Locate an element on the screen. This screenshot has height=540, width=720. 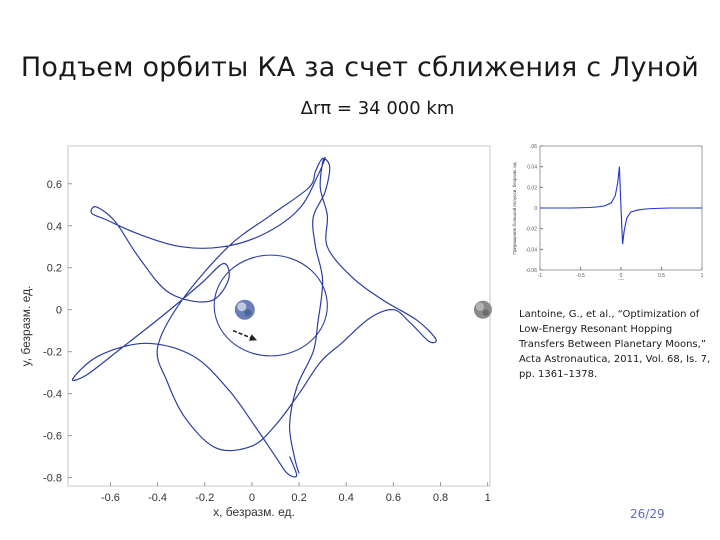
x-tick-label: 0.4 is located at coordinates (346, 498).